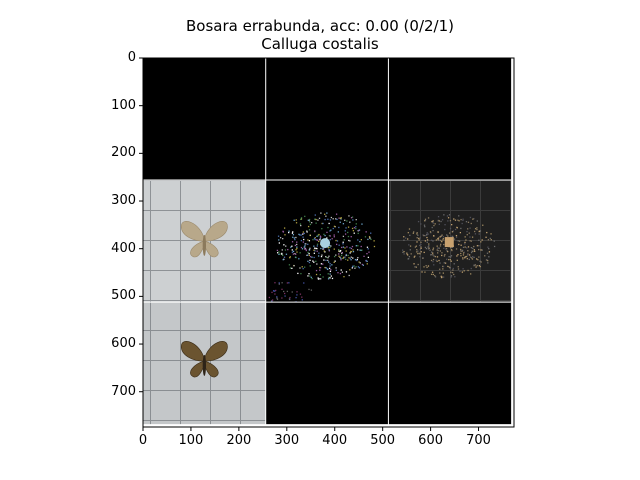  What do you see at coordinates (123, 201) in the screenshot?
I see `y-tick-label: 300` at bounding box center [123, 201].